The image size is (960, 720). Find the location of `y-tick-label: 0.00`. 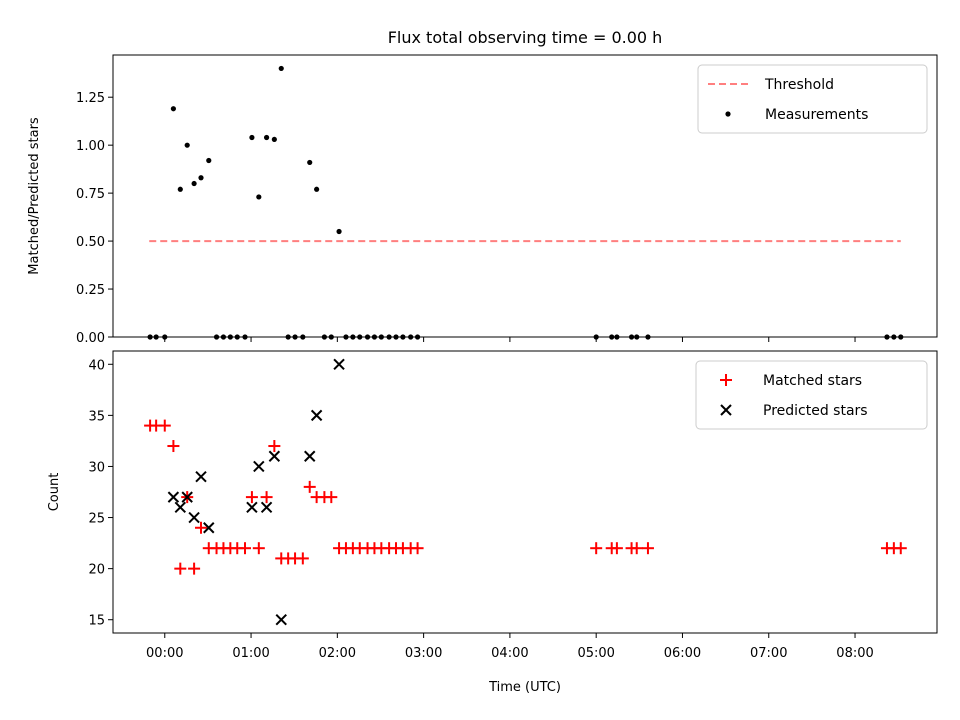

y-tick-label: 0.00 is located at coordinates (90, 338).